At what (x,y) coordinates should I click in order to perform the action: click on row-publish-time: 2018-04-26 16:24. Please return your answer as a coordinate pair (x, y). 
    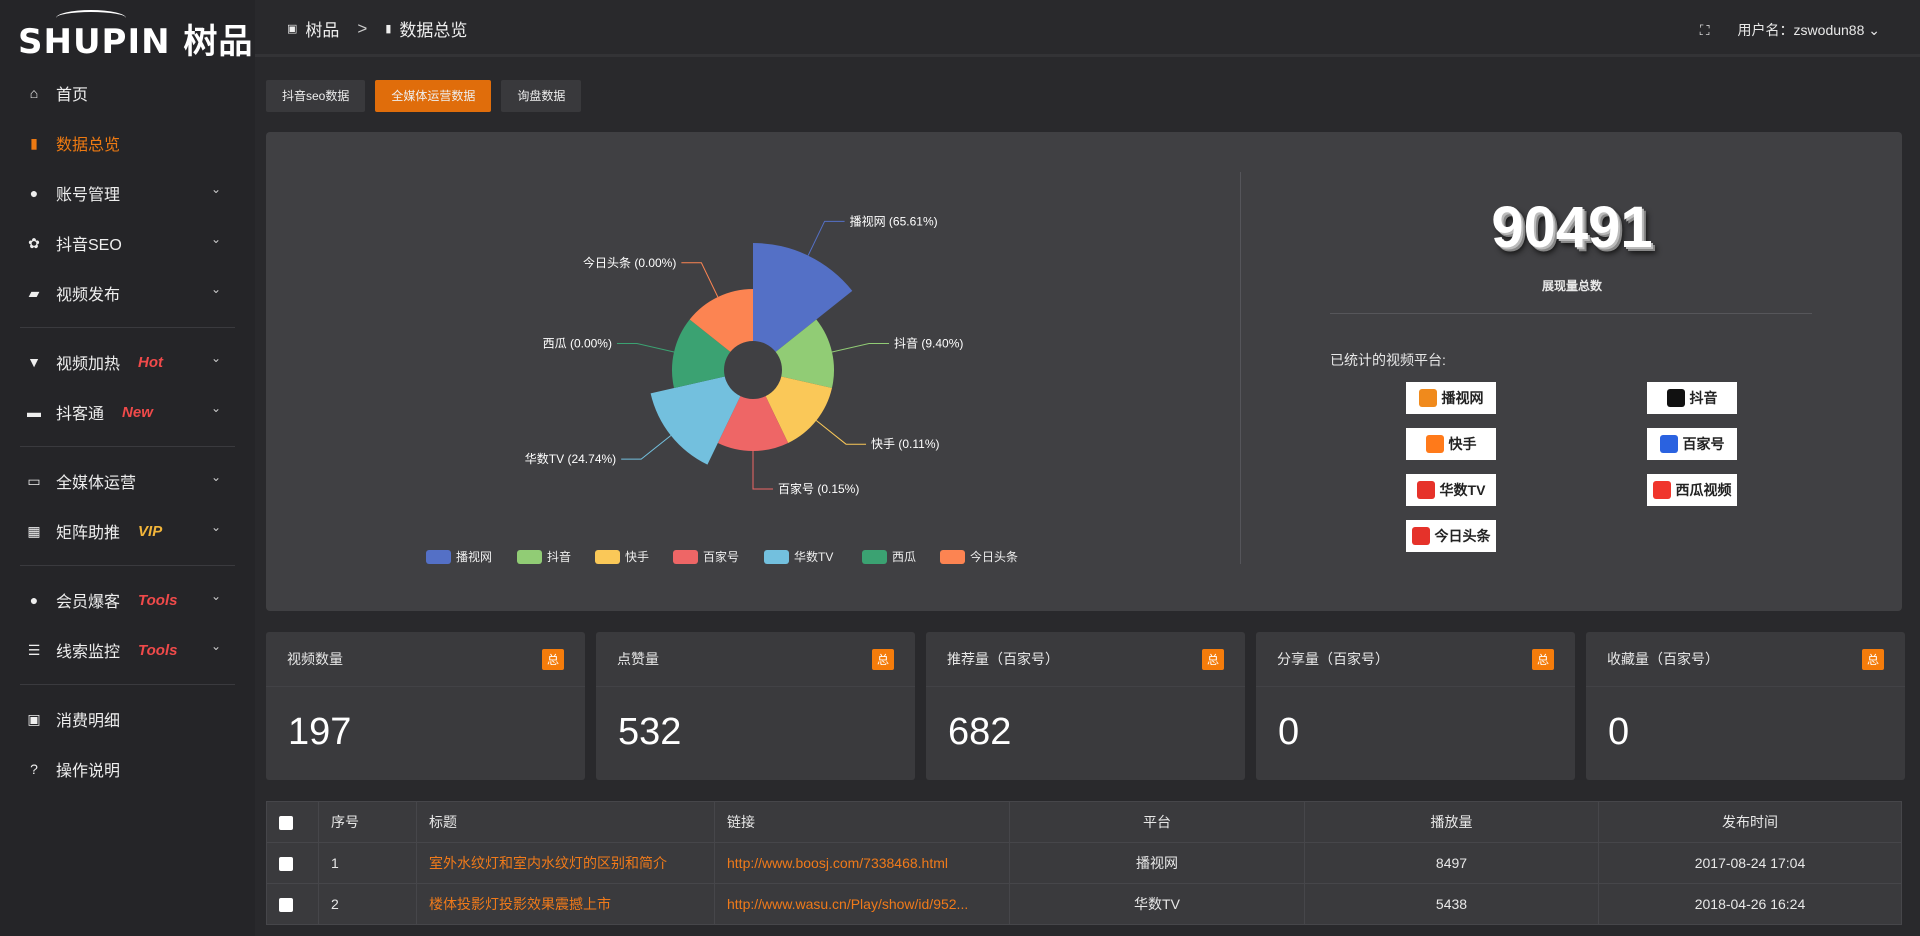
    Looking at the image, I should click on (1750, 904).